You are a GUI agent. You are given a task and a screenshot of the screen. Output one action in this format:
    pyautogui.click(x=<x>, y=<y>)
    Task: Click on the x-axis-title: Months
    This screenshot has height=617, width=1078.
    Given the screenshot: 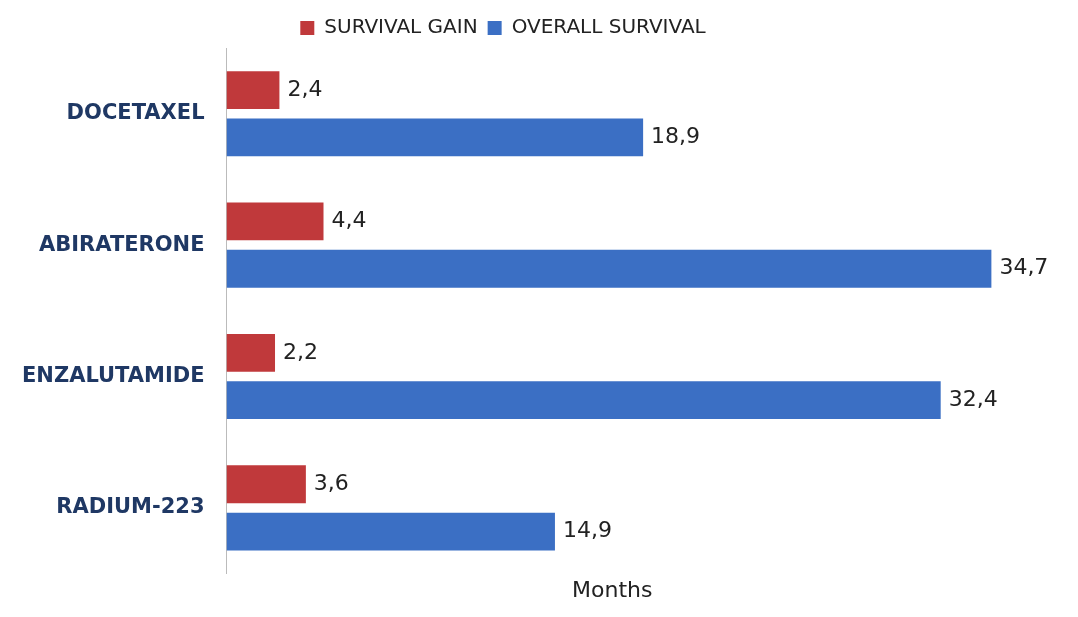 What is the action you would take?
    pyautogui.click(x=612, y=589)
    